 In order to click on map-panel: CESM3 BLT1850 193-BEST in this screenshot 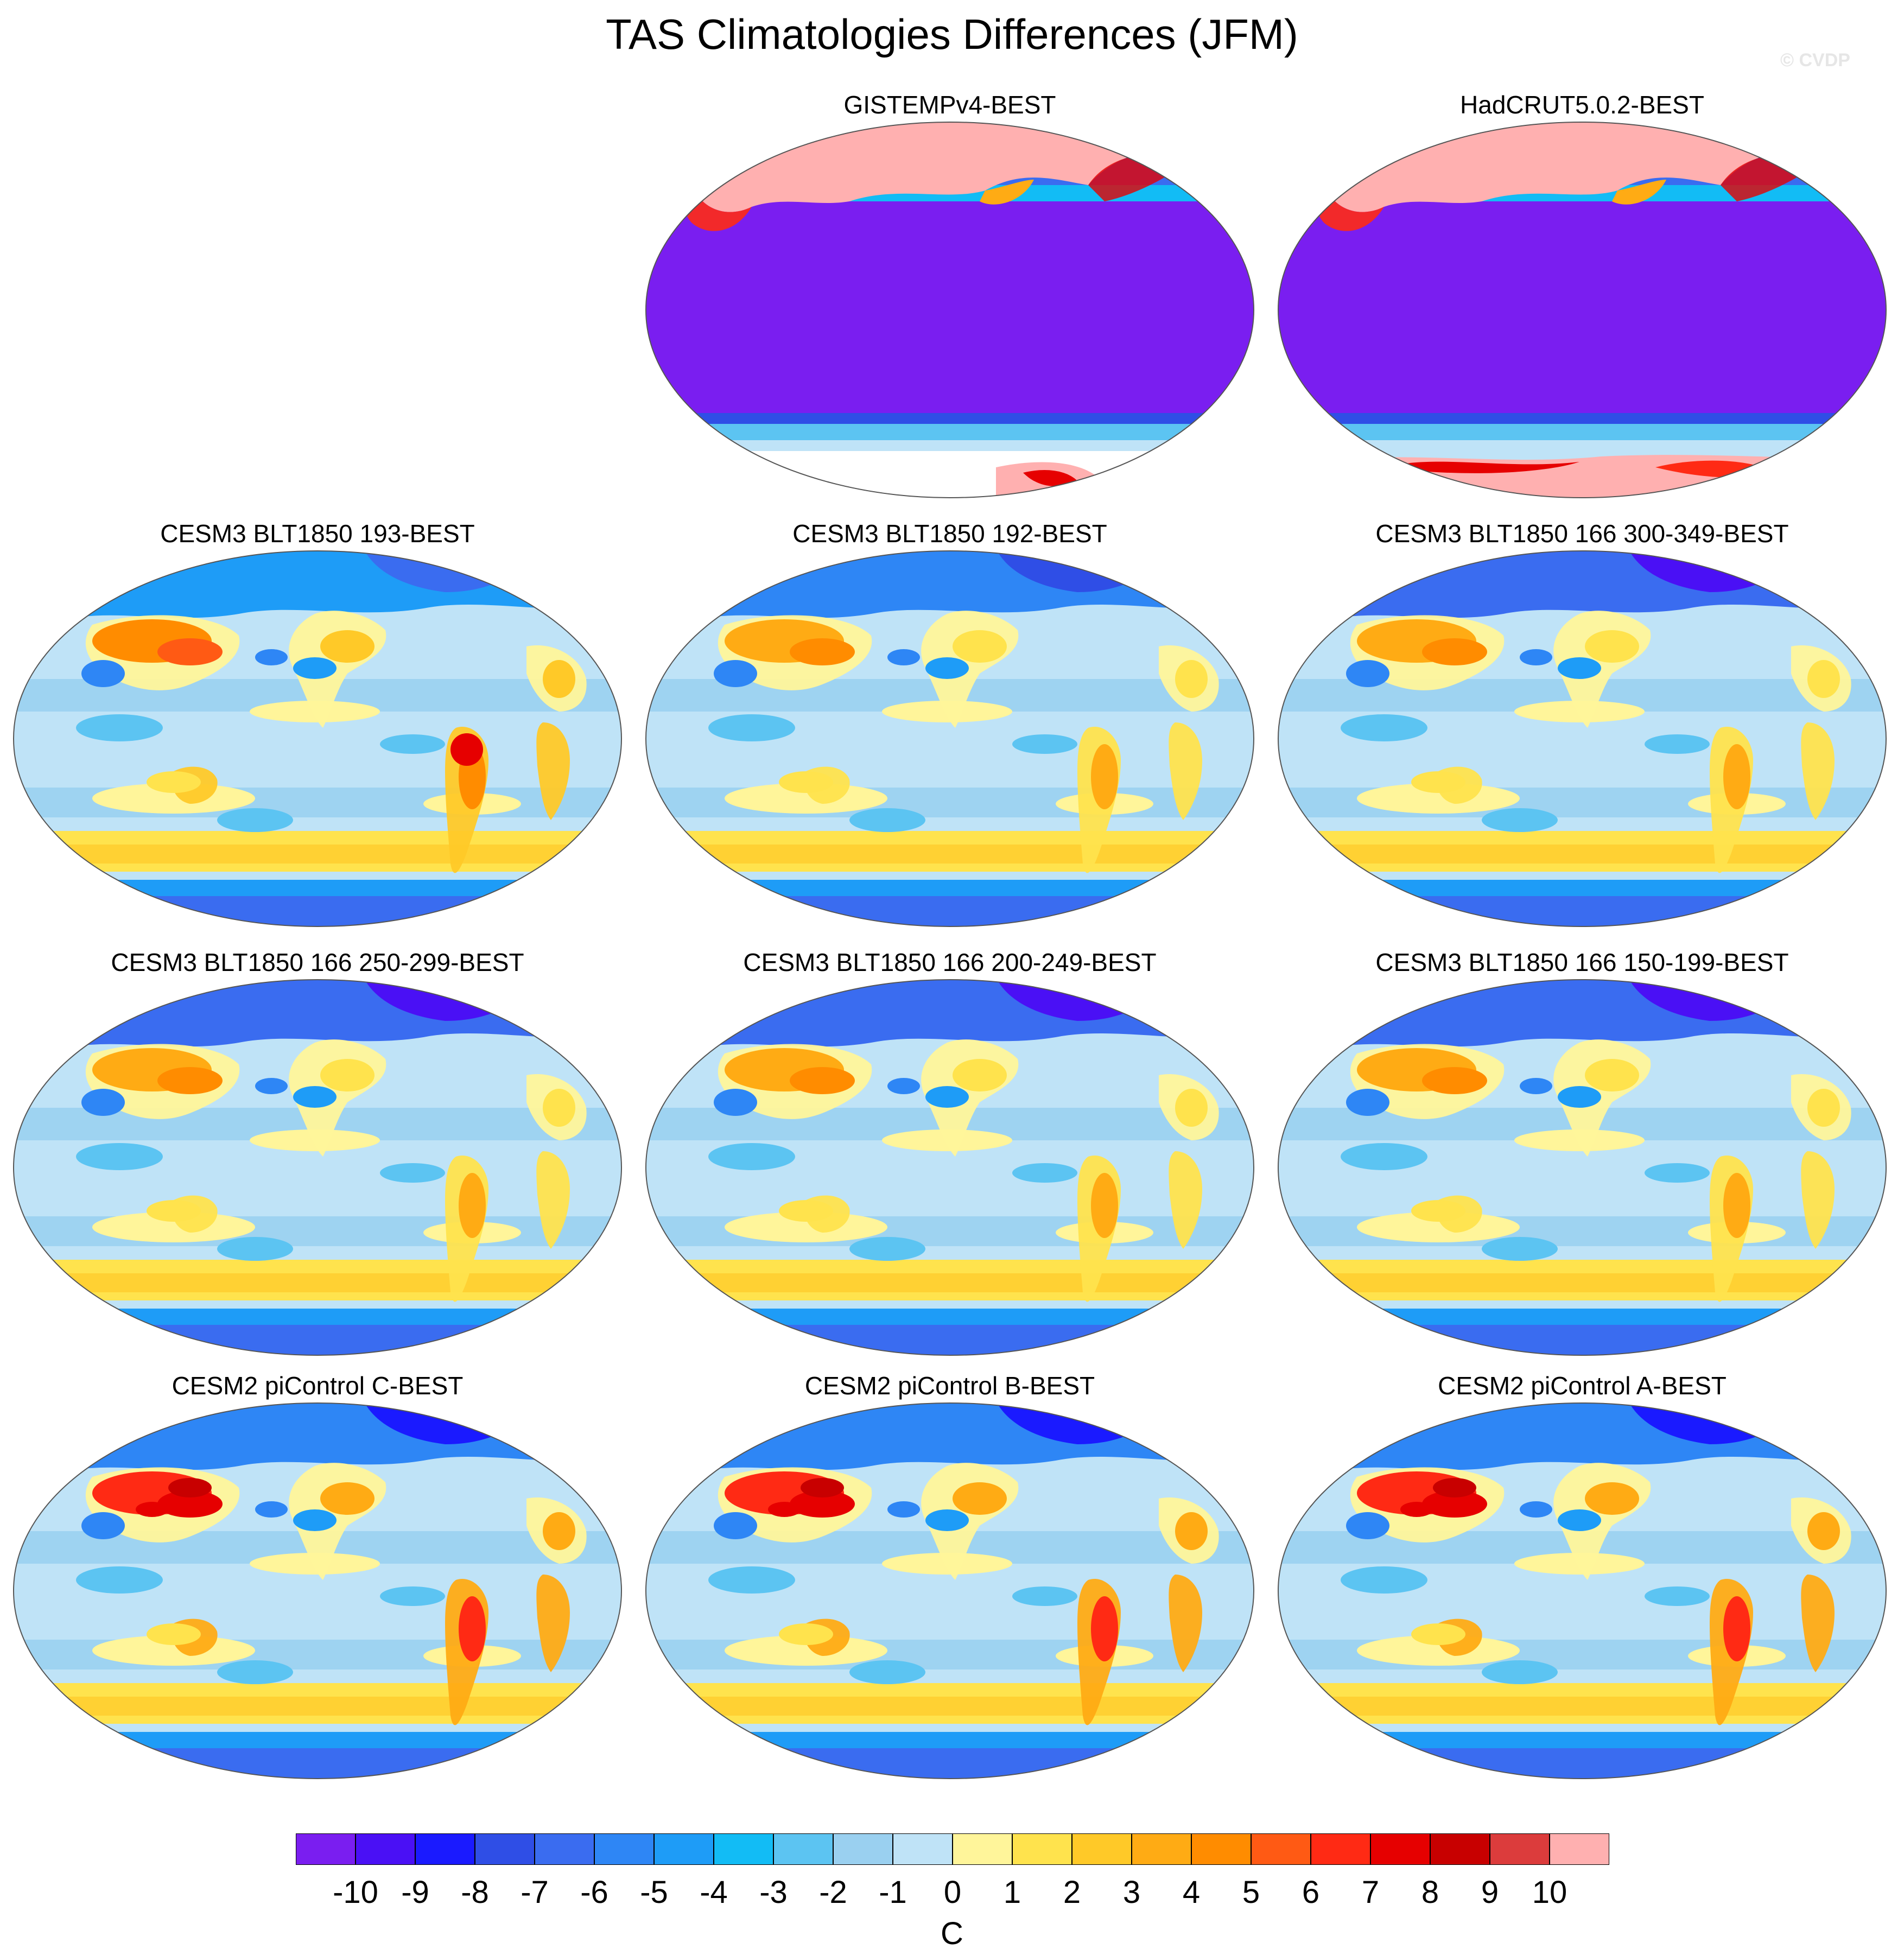, I will do `click(317, 730)`.